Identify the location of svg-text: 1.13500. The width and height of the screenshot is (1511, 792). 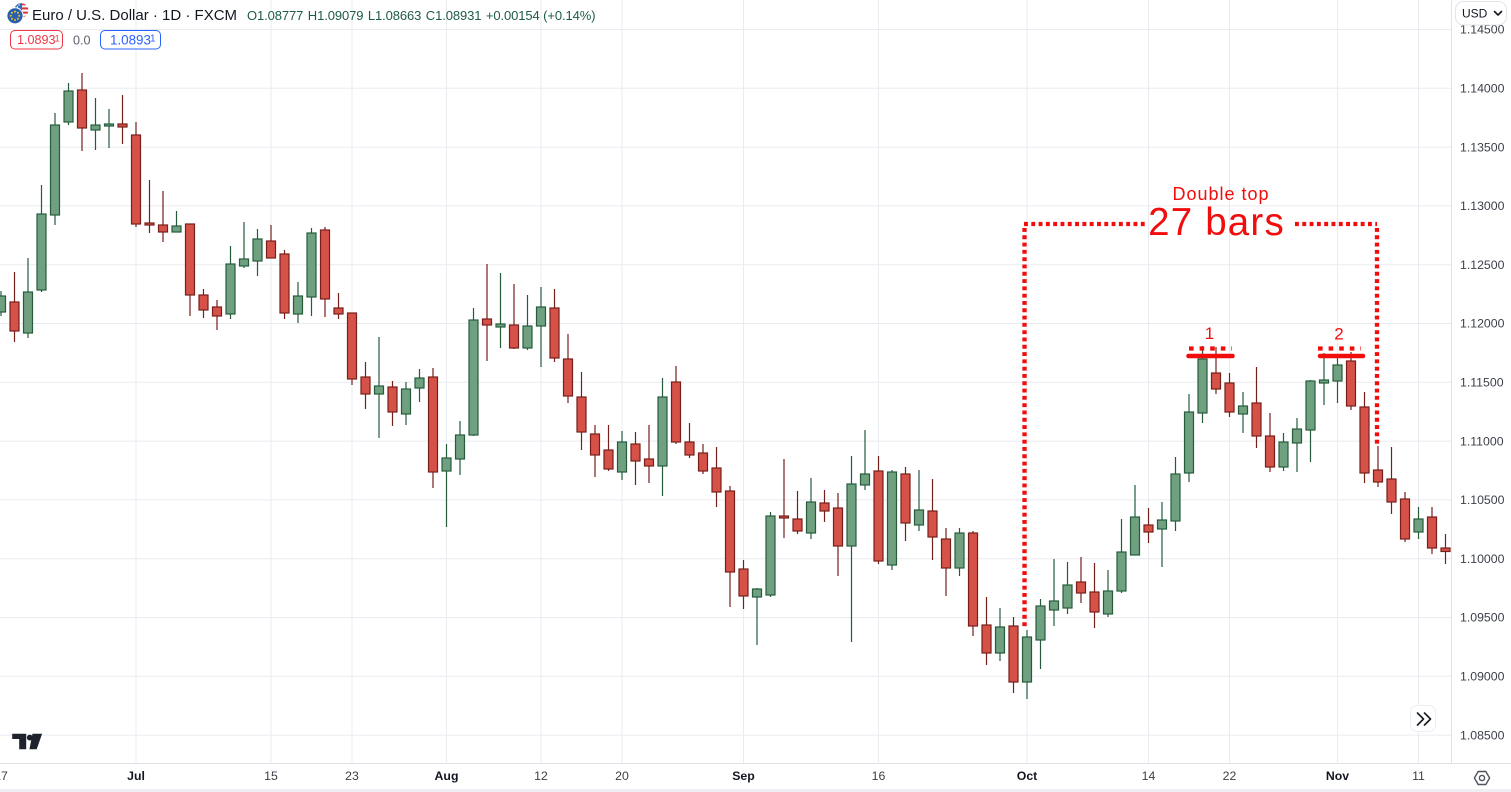
(1482, 147).